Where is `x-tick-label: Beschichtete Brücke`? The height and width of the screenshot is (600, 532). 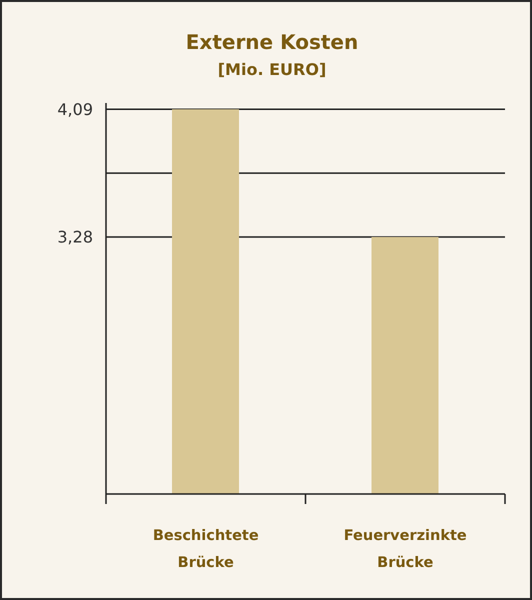
x-tick-label: Beschichtete Brücke is located at coordinates (205, 549).